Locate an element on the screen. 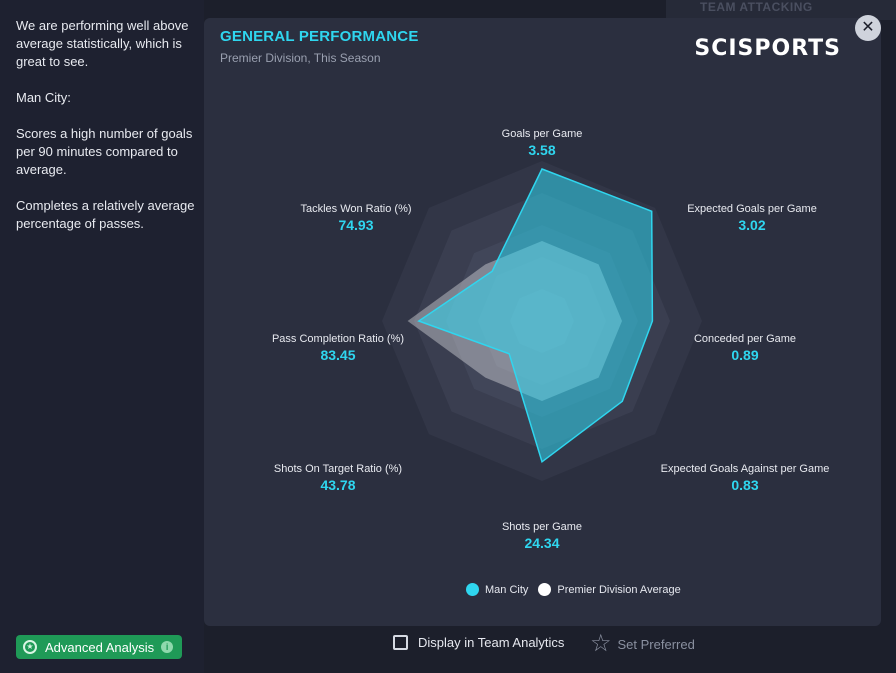 The width and height of the screenshot is (896, 673). axis-label: Pass Completion Ratio (%) 83.45 is located at coordinates (338, 348).